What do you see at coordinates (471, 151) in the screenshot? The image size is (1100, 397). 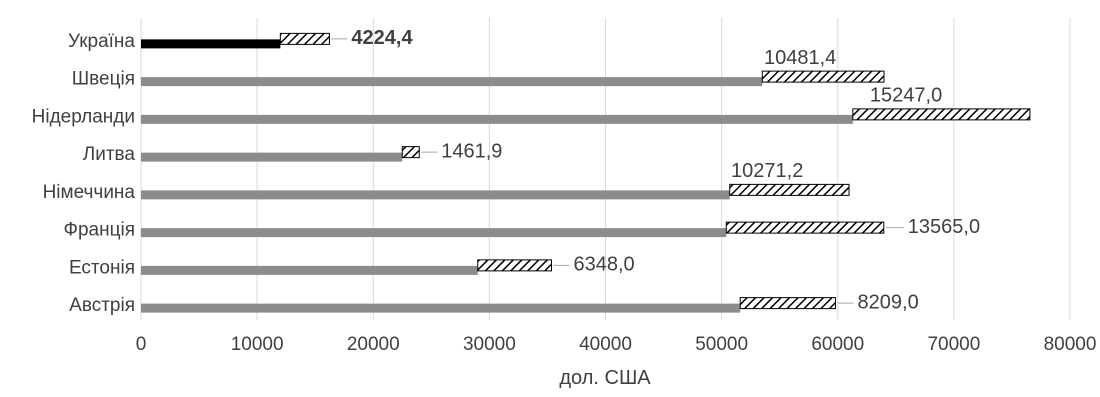 I see `data-label: 1461,9` at bounding box center [471, 151].